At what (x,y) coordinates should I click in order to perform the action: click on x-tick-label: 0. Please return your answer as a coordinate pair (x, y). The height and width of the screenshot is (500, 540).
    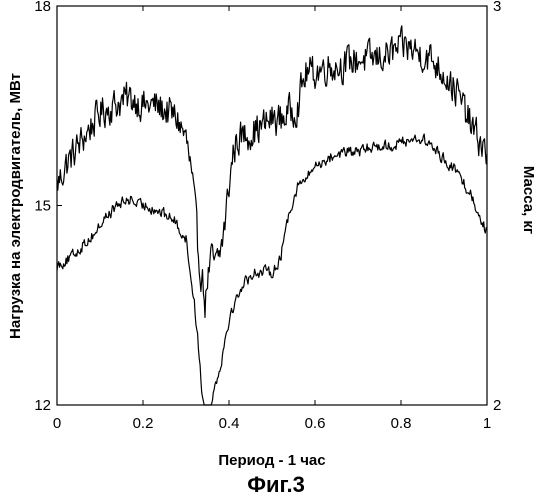
    Looking at the image, I should click on (57, 423).